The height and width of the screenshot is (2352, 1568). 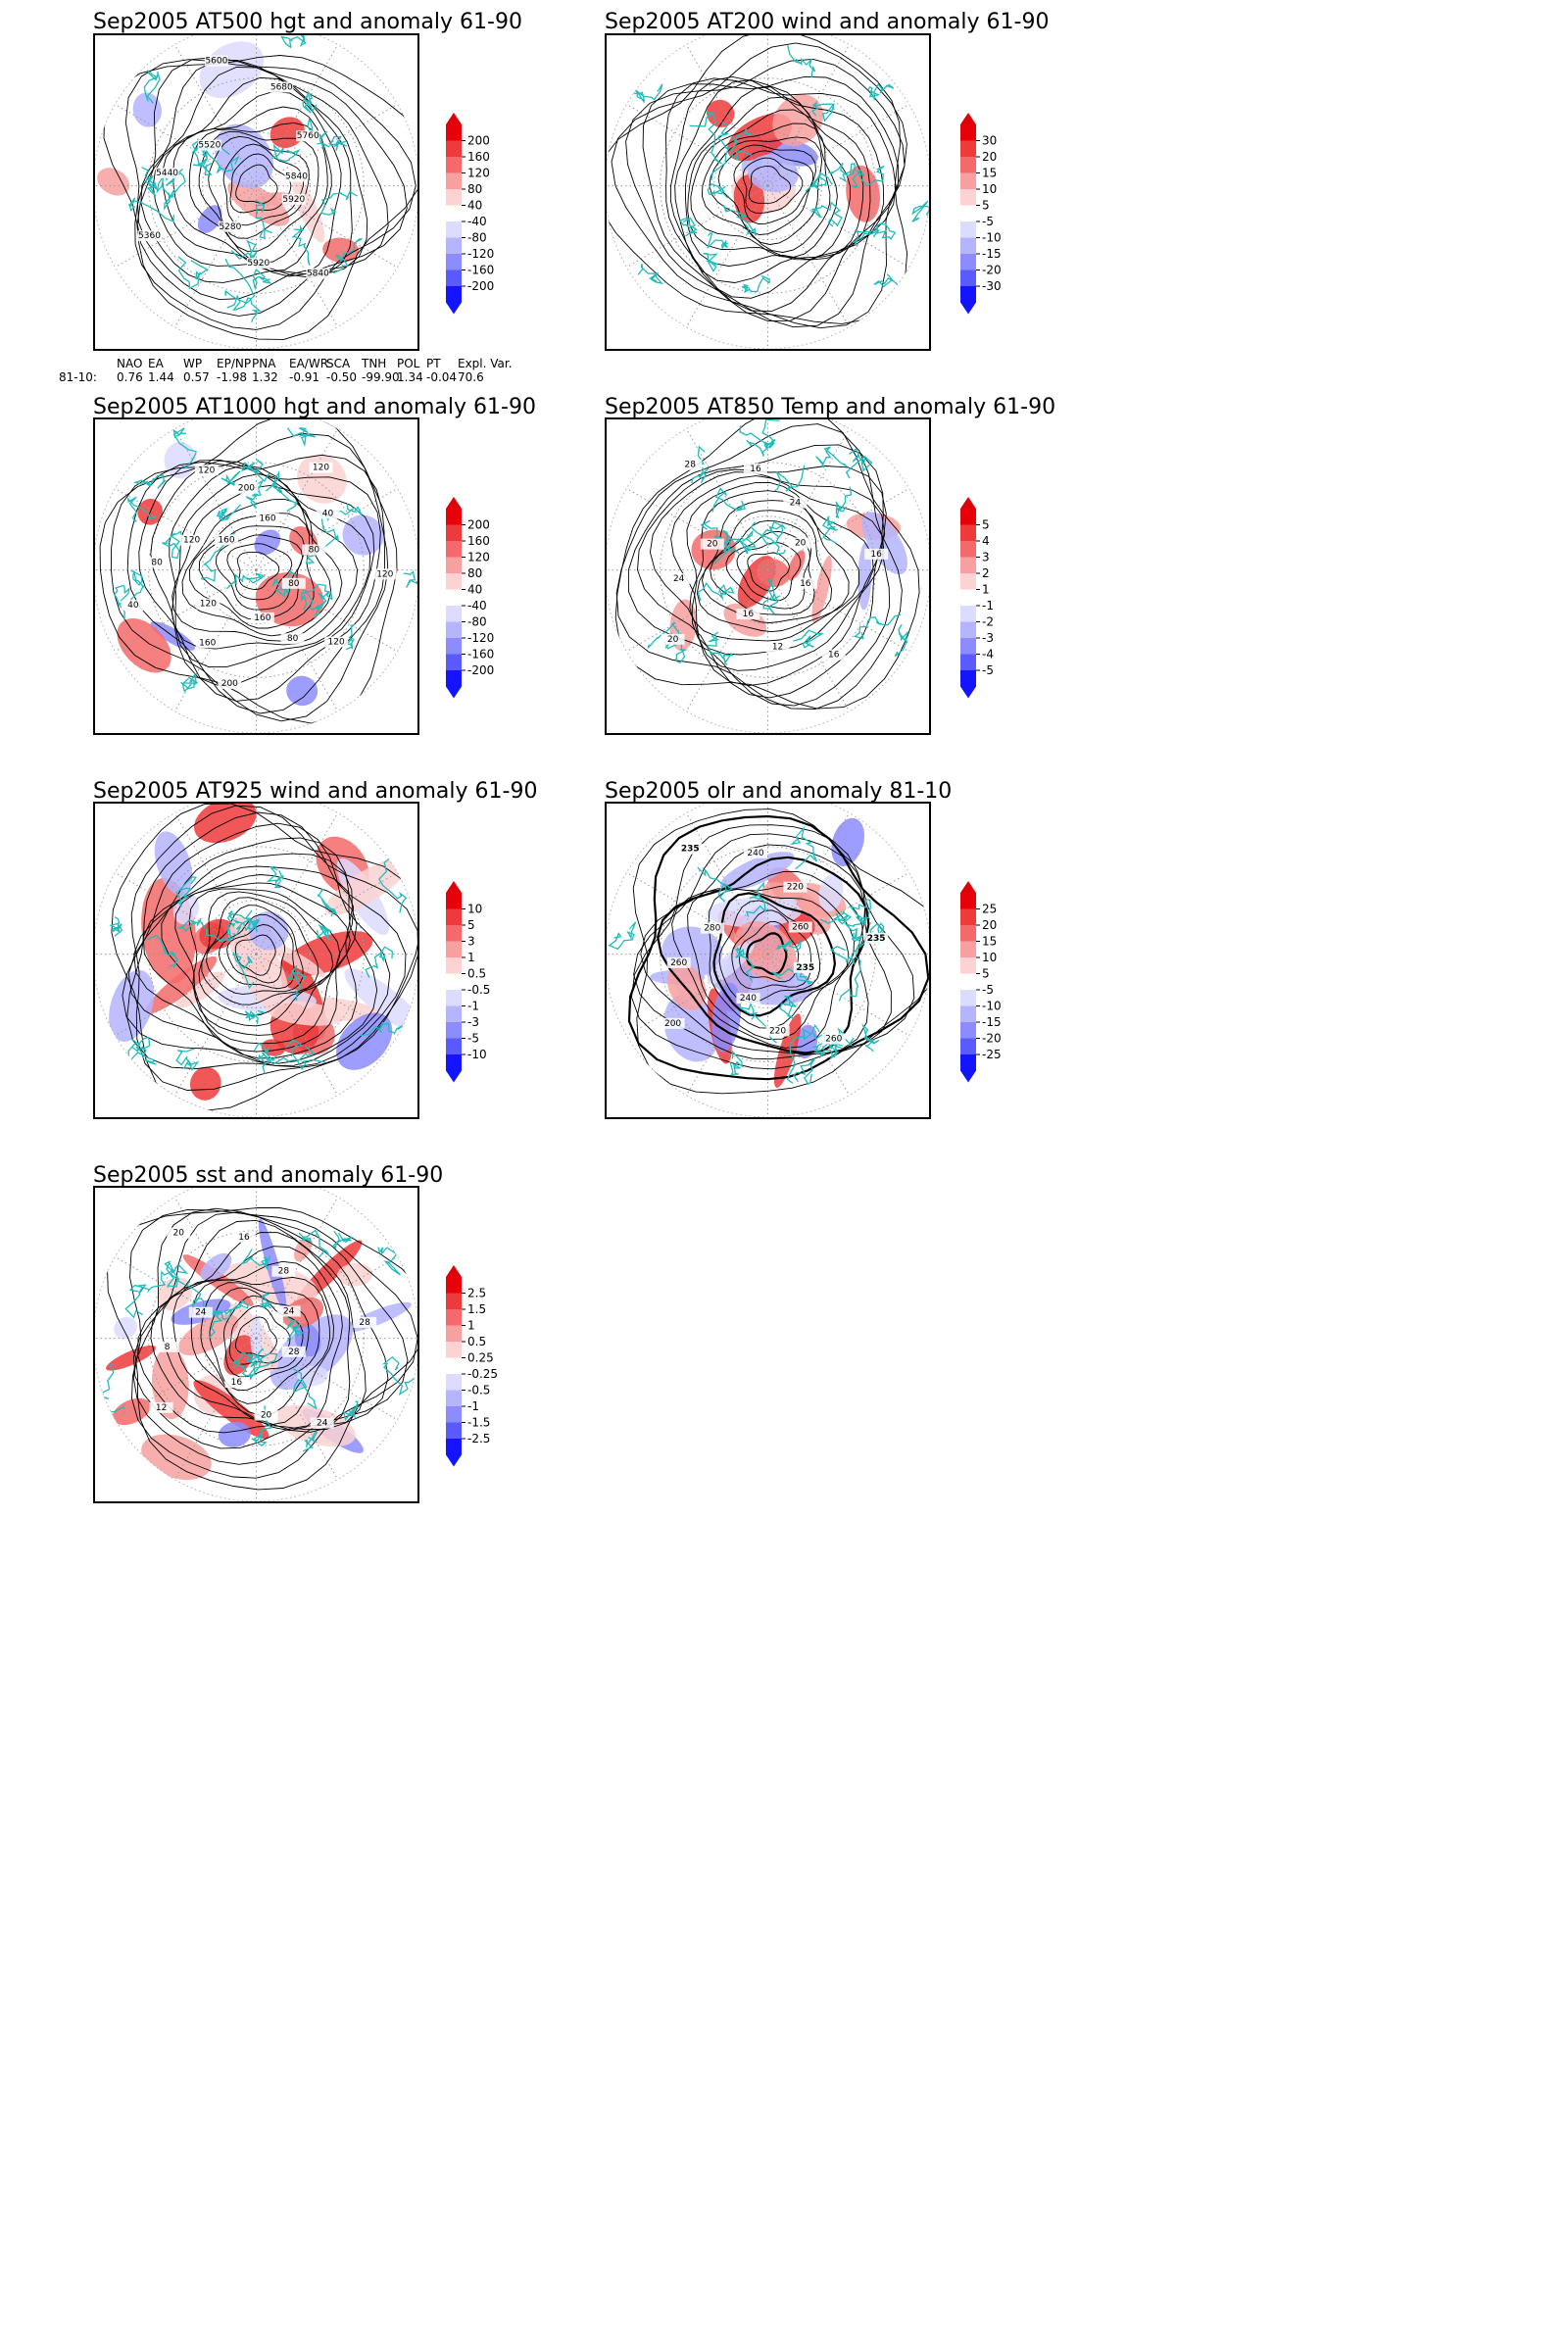 What do you see at coordinates (989, 173) in the screenshot?
I see `colorbar-tick-label: 15` at bounding box center [989, 173].